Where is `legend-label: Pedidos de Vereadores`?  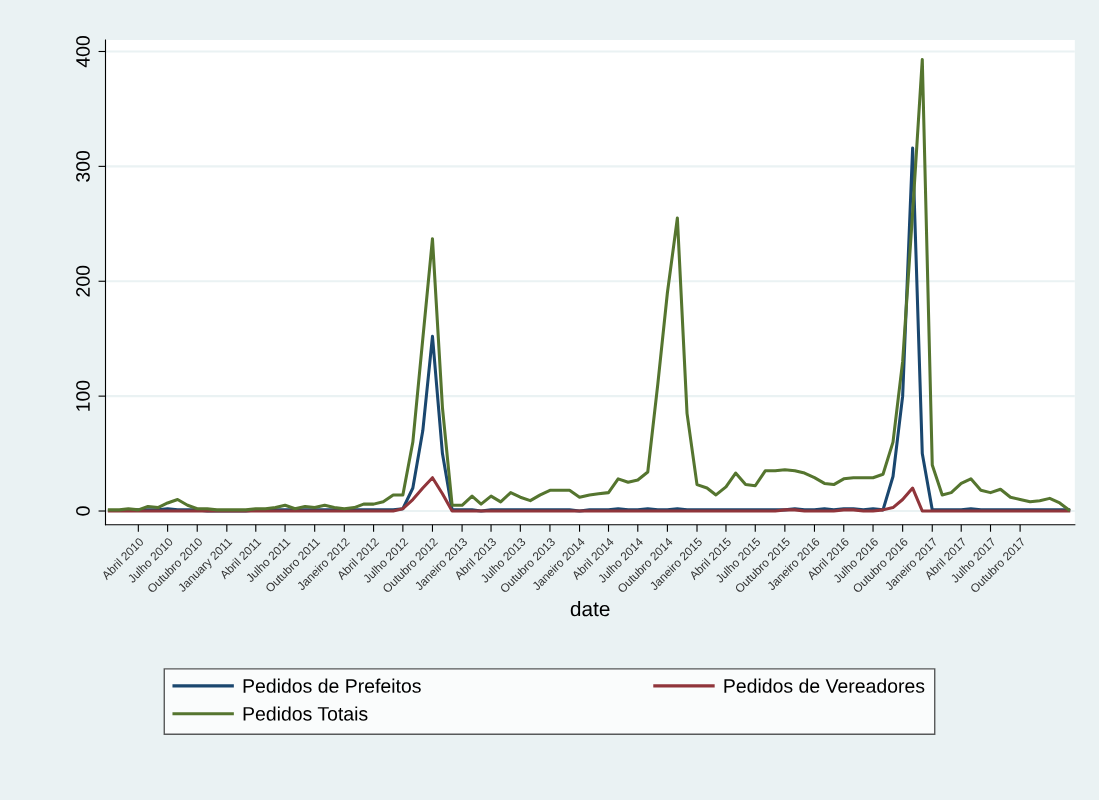
legend-label: Pedidos de Vereadores is located at coordinates (824, 685).